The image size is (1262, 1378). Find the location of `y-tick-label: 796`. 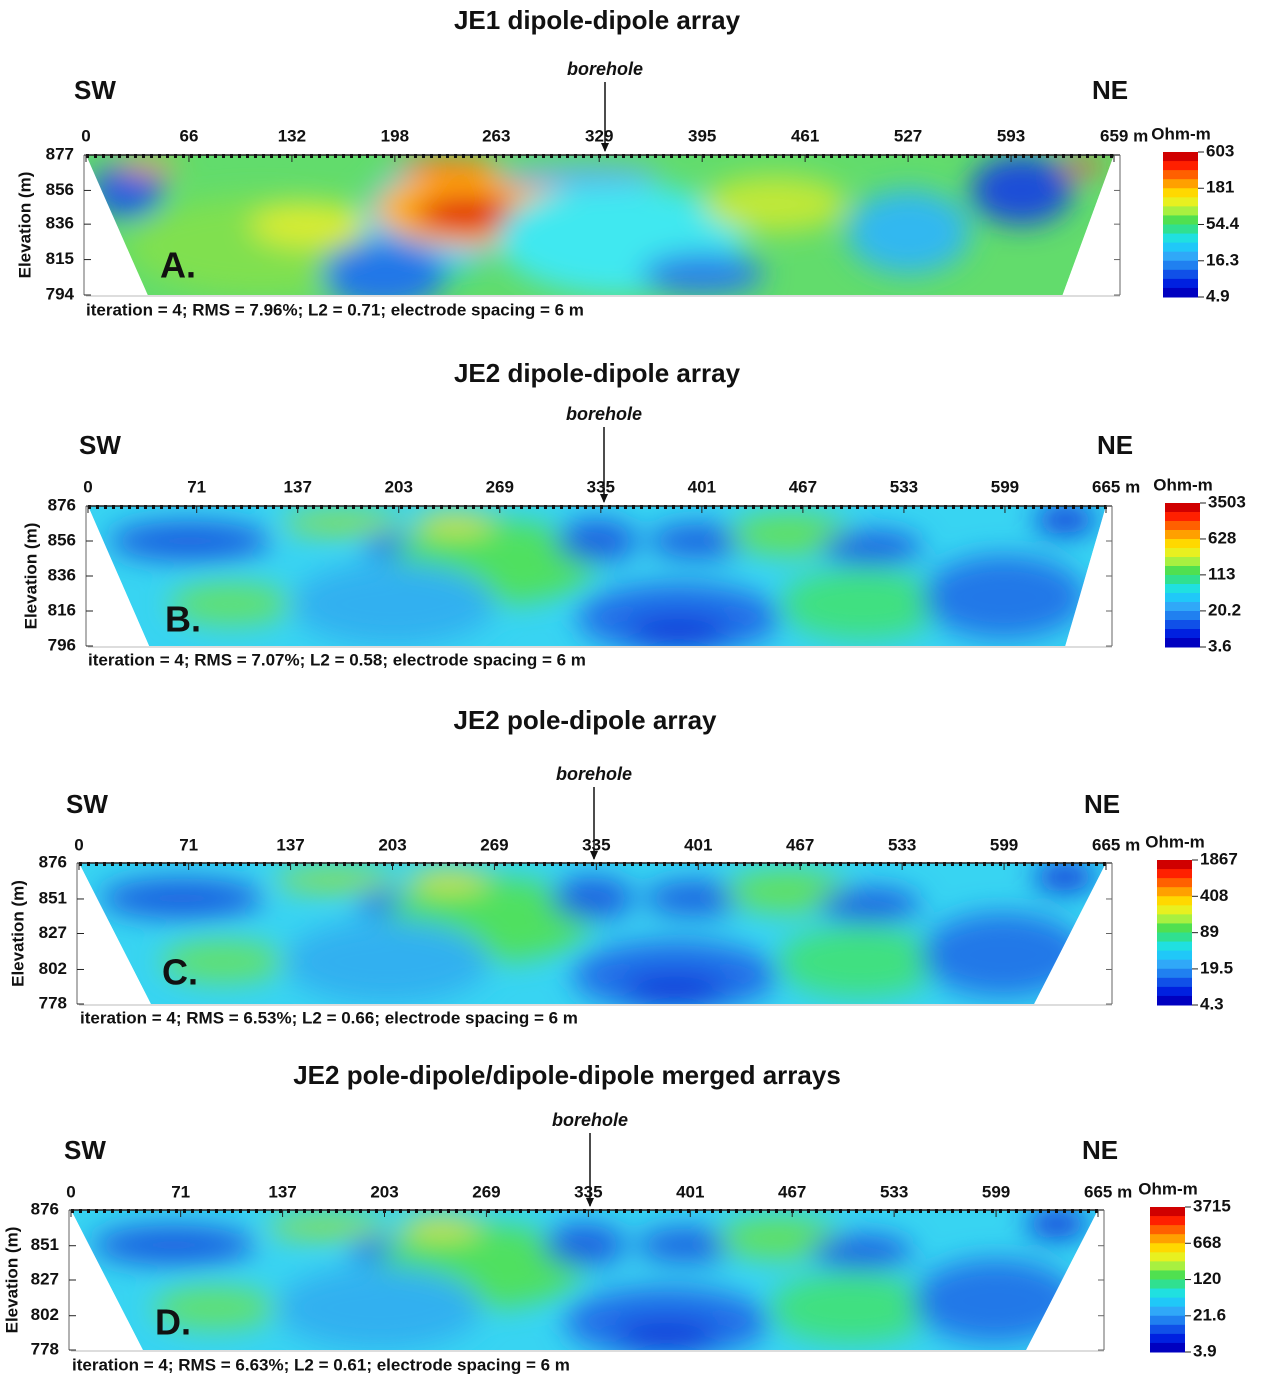

y-tick-label: 796 is located at coordinates (62, 644).